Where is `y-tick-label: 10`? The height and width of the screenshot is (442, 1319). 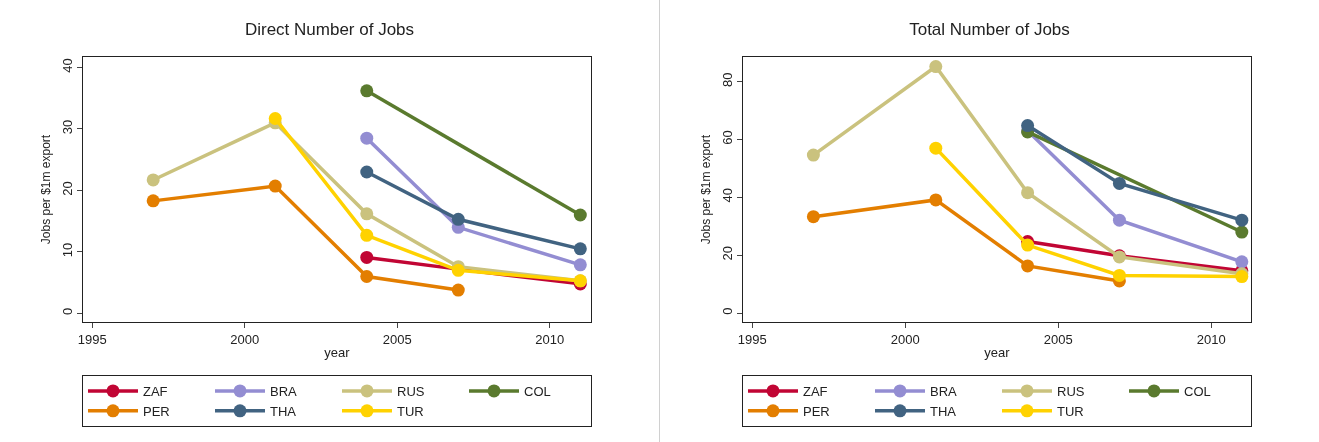 y-tick-label: 10 is located at coordinates (67, 250).